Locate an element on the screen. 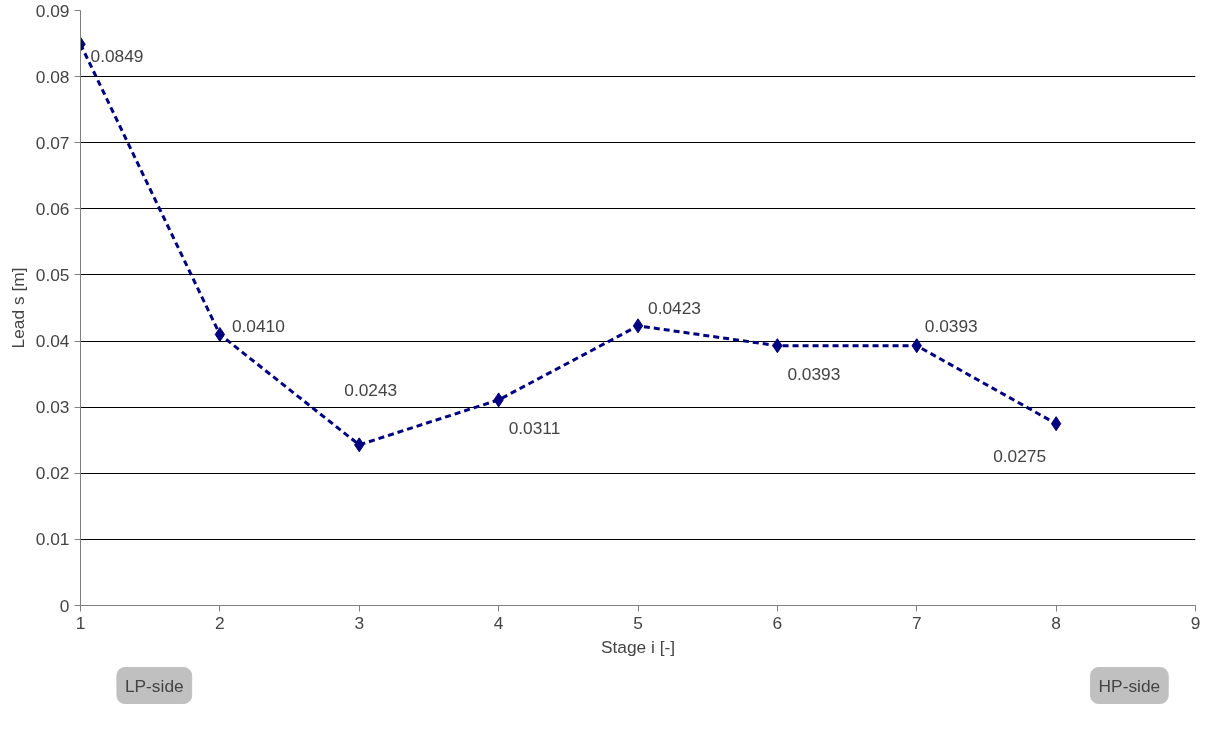  y-tick-label: 0.05 is located at coordinates (52, 274).